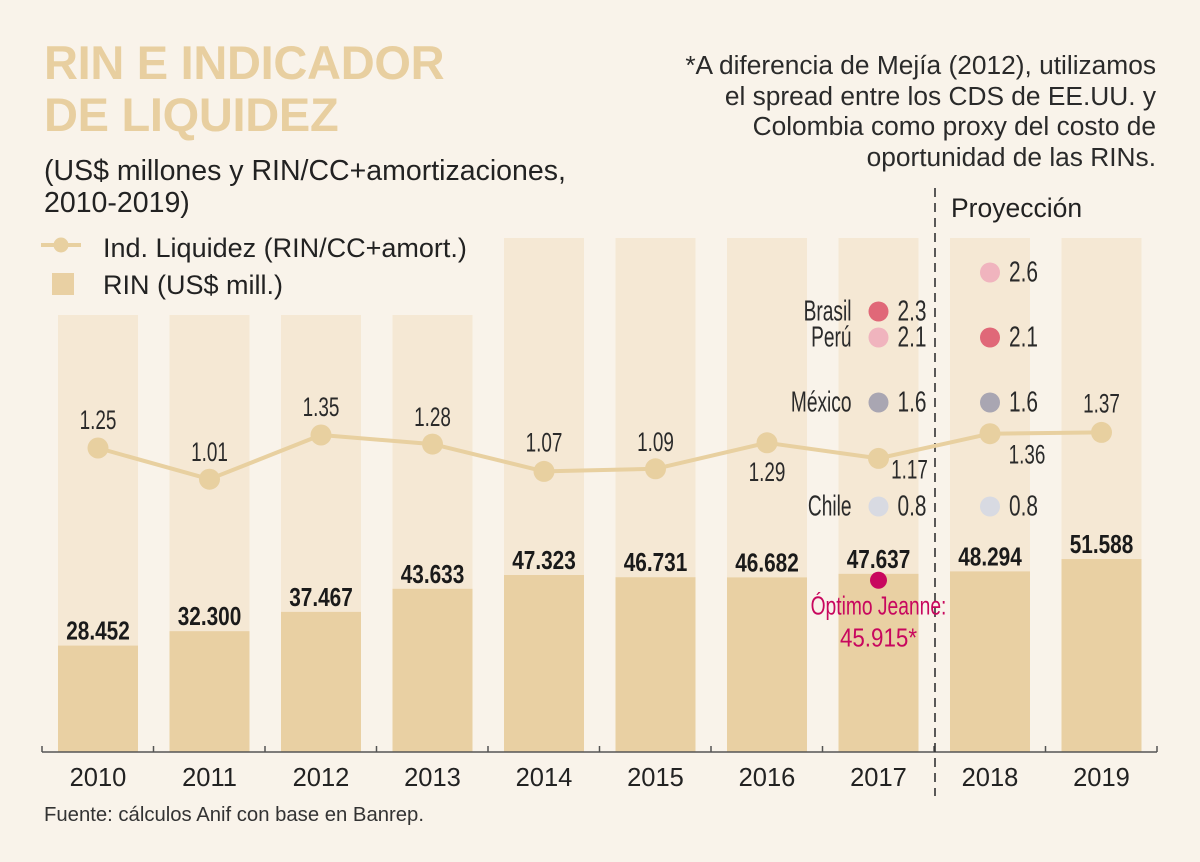  Describe the element at coordinates (210, 616) in the screenshot. I see `bar-value-label-2011: 32.300` at that location.